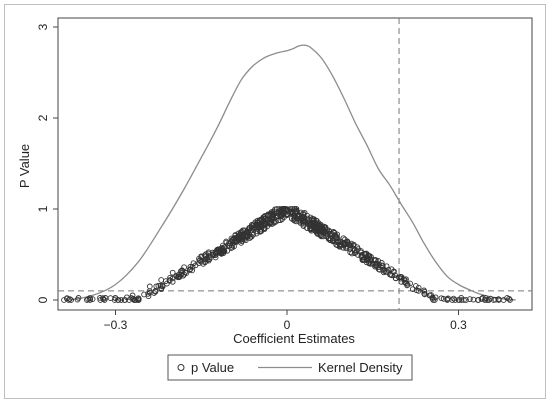 The image size is (550, 403). I want to click on x-tick-label-0: −0.3, so click(116, 325).